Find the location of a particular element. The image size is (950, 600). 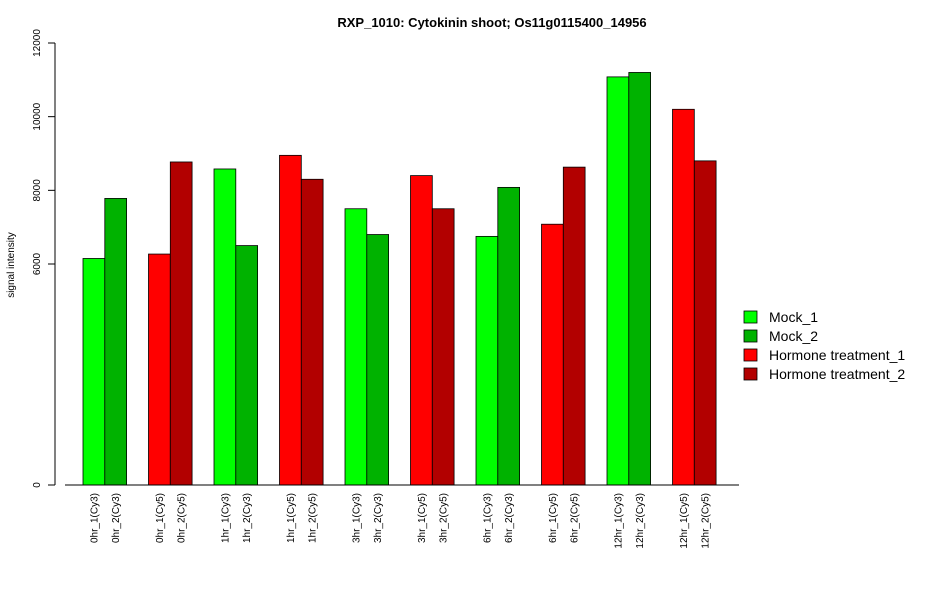

x-tick-label: 1hr_2(Cy3) is located at coordinates (247, 518).